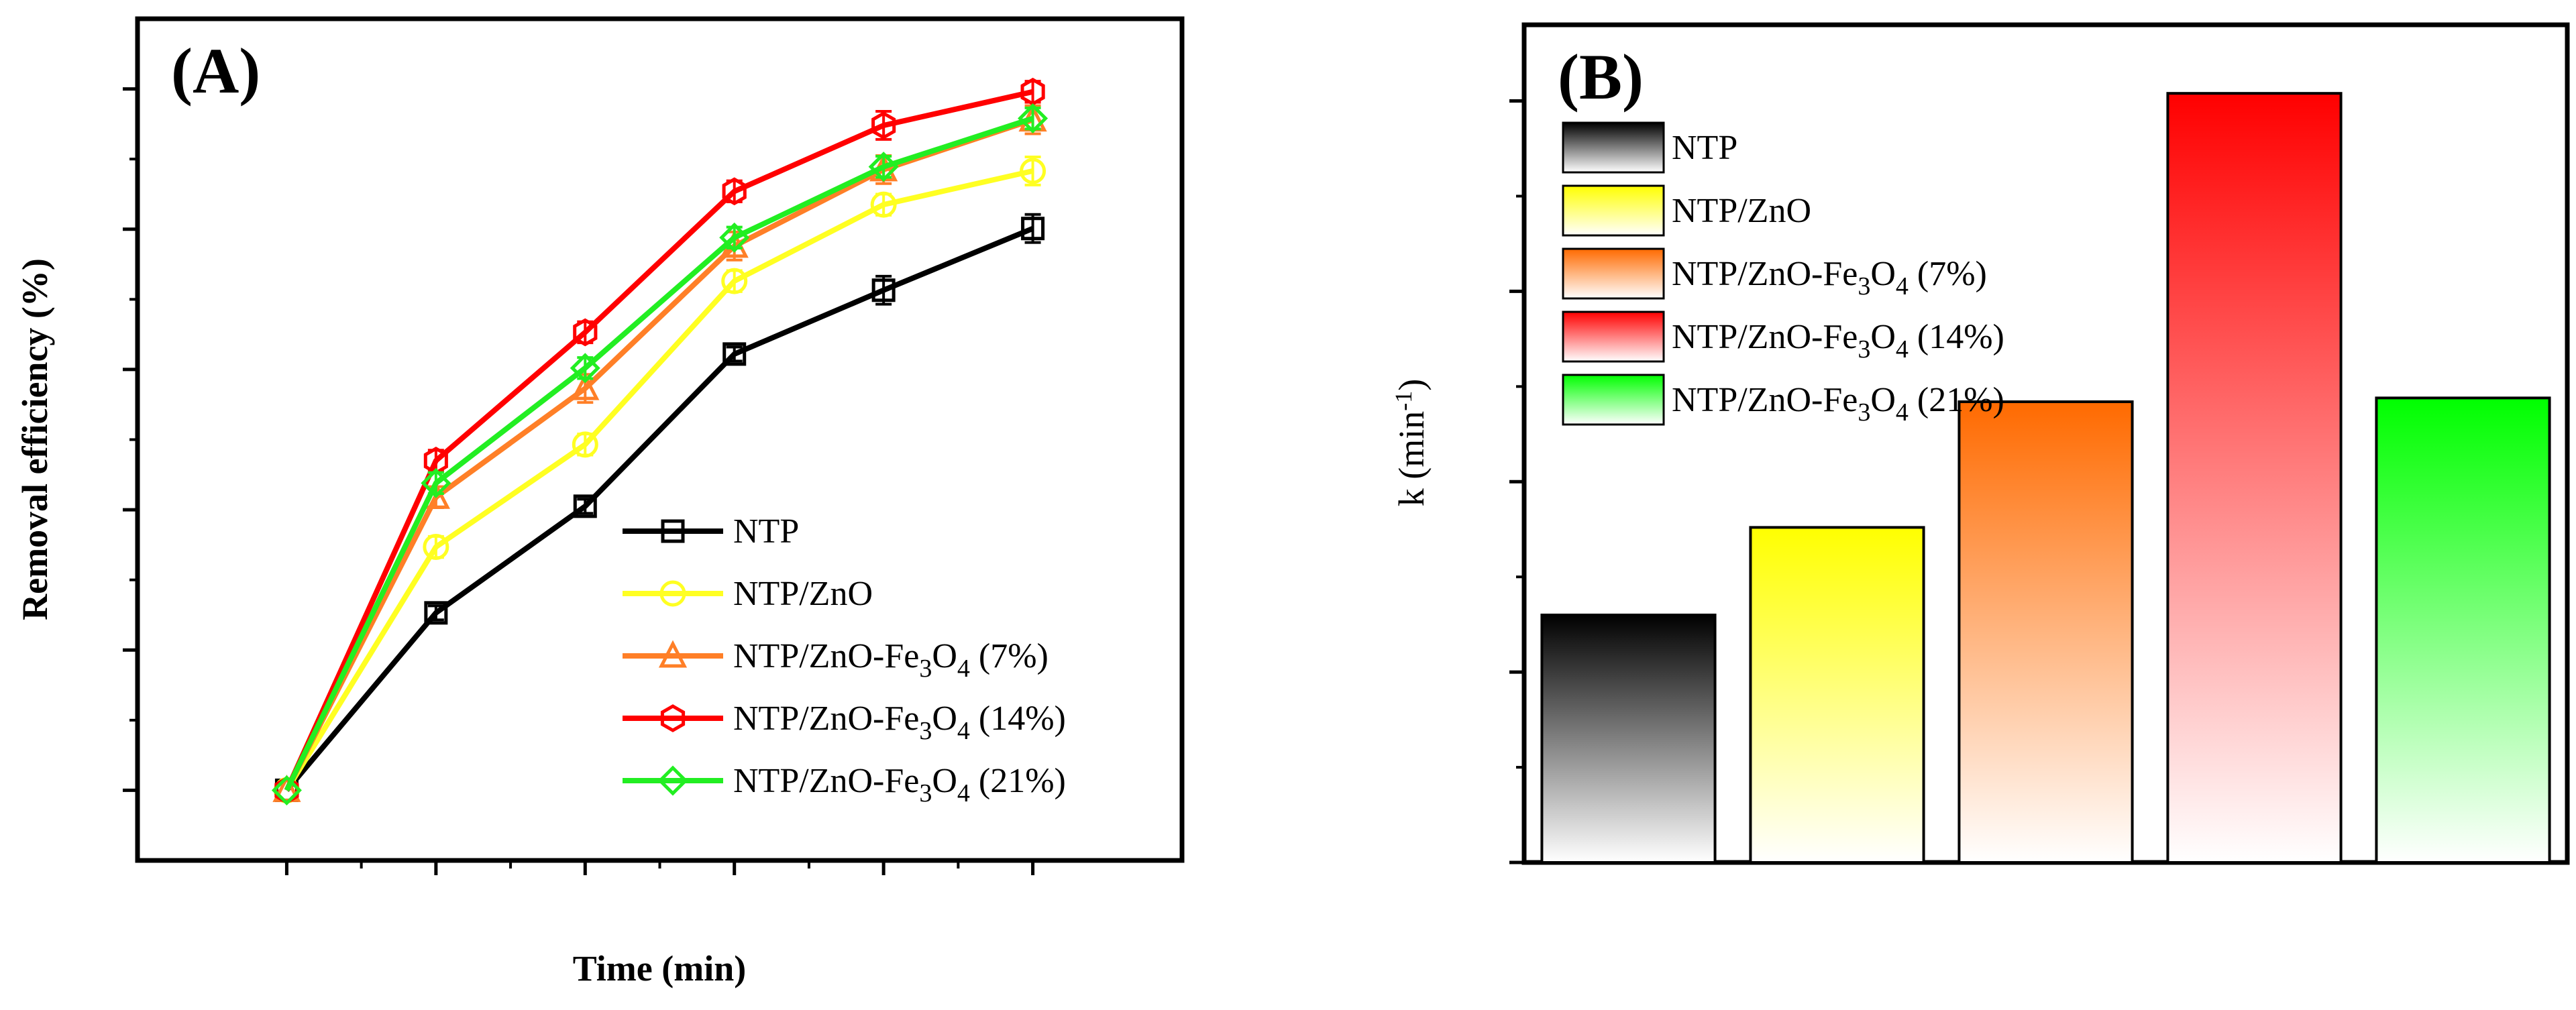 The width and height of the screenshot is (2576, 1010). Describe the element at coordinates (1516, 481) in the screenshot. I see `panel-b-y-ticks` at that location.